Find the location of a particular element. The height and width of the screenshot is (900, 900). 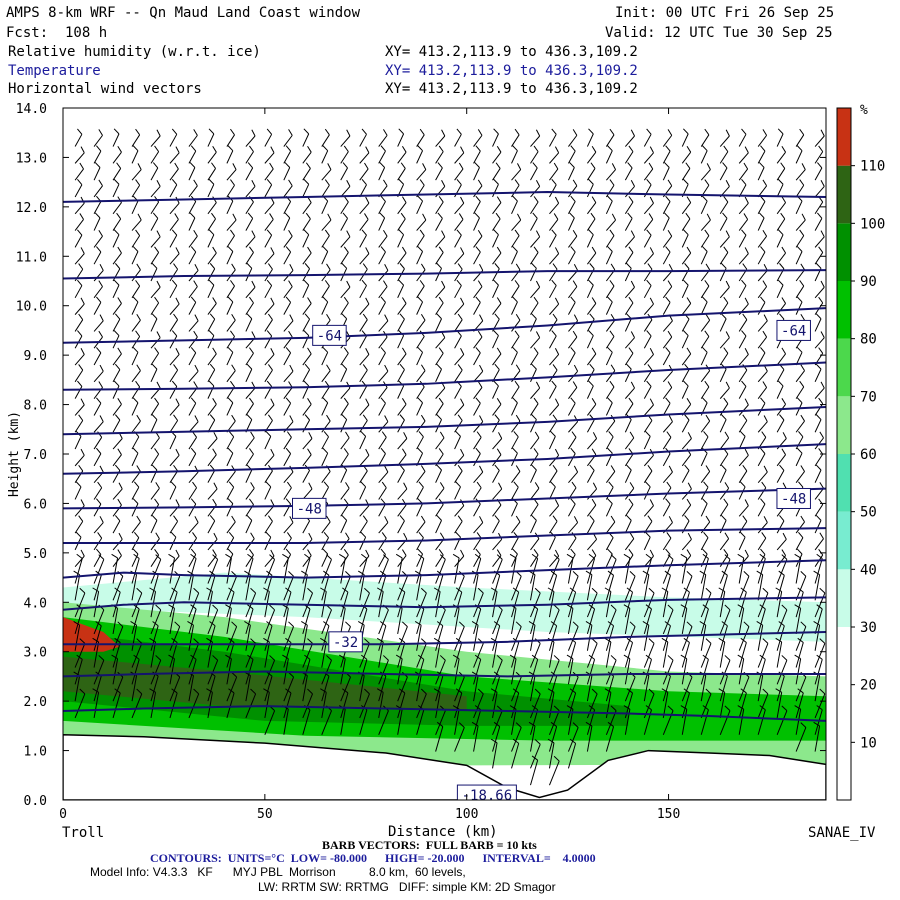

colorbar-tick-label: 100 is located at coordinates (872, 224).